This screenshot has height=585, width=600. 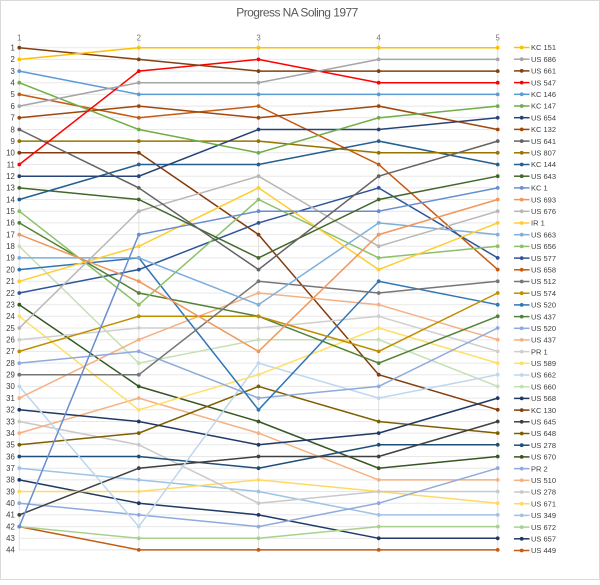 I want to click on svg-text: 42, so click(x=10, y=526).